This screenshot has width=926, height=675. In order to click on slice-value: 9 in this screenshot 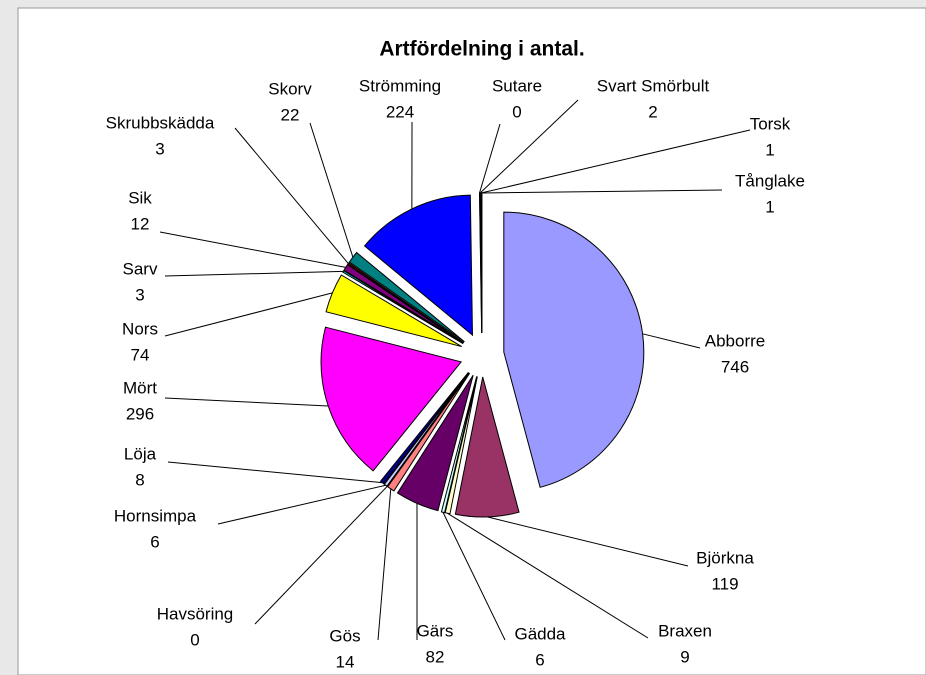, I will do `click(684, 656)`.